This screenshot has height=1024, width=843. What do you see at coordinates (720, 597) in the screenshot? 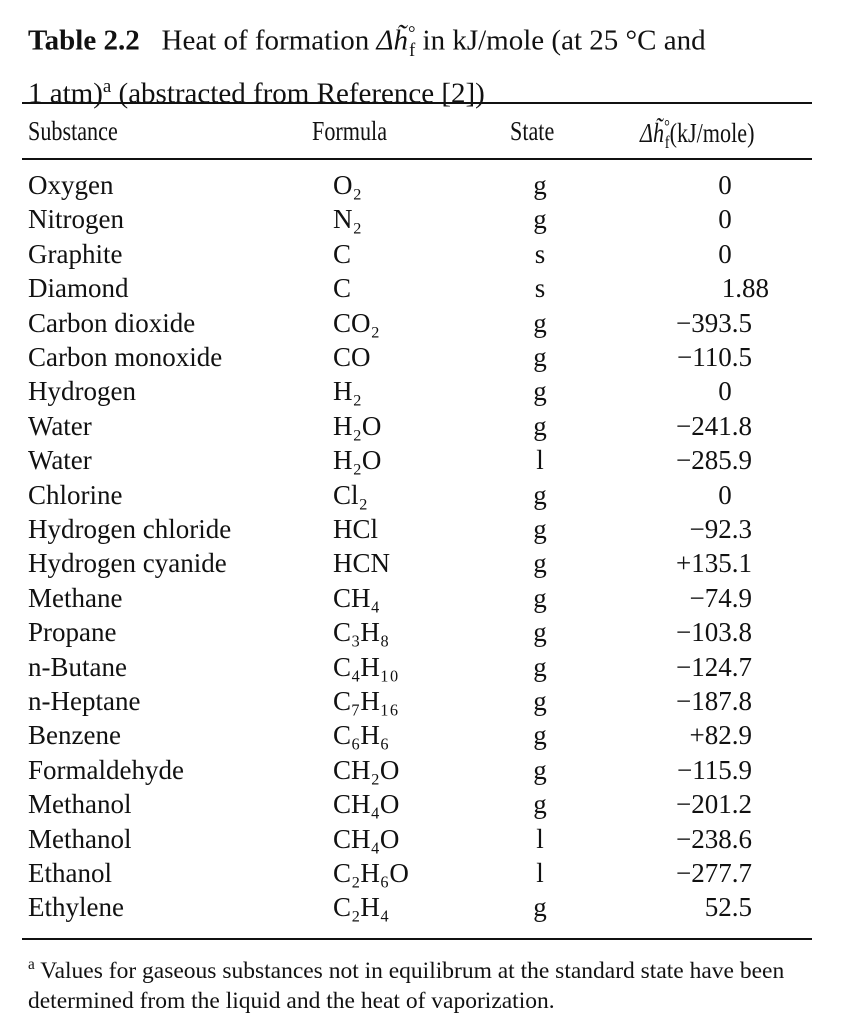
I see `value-cell: −74.9` at bounding box center [720, 597].